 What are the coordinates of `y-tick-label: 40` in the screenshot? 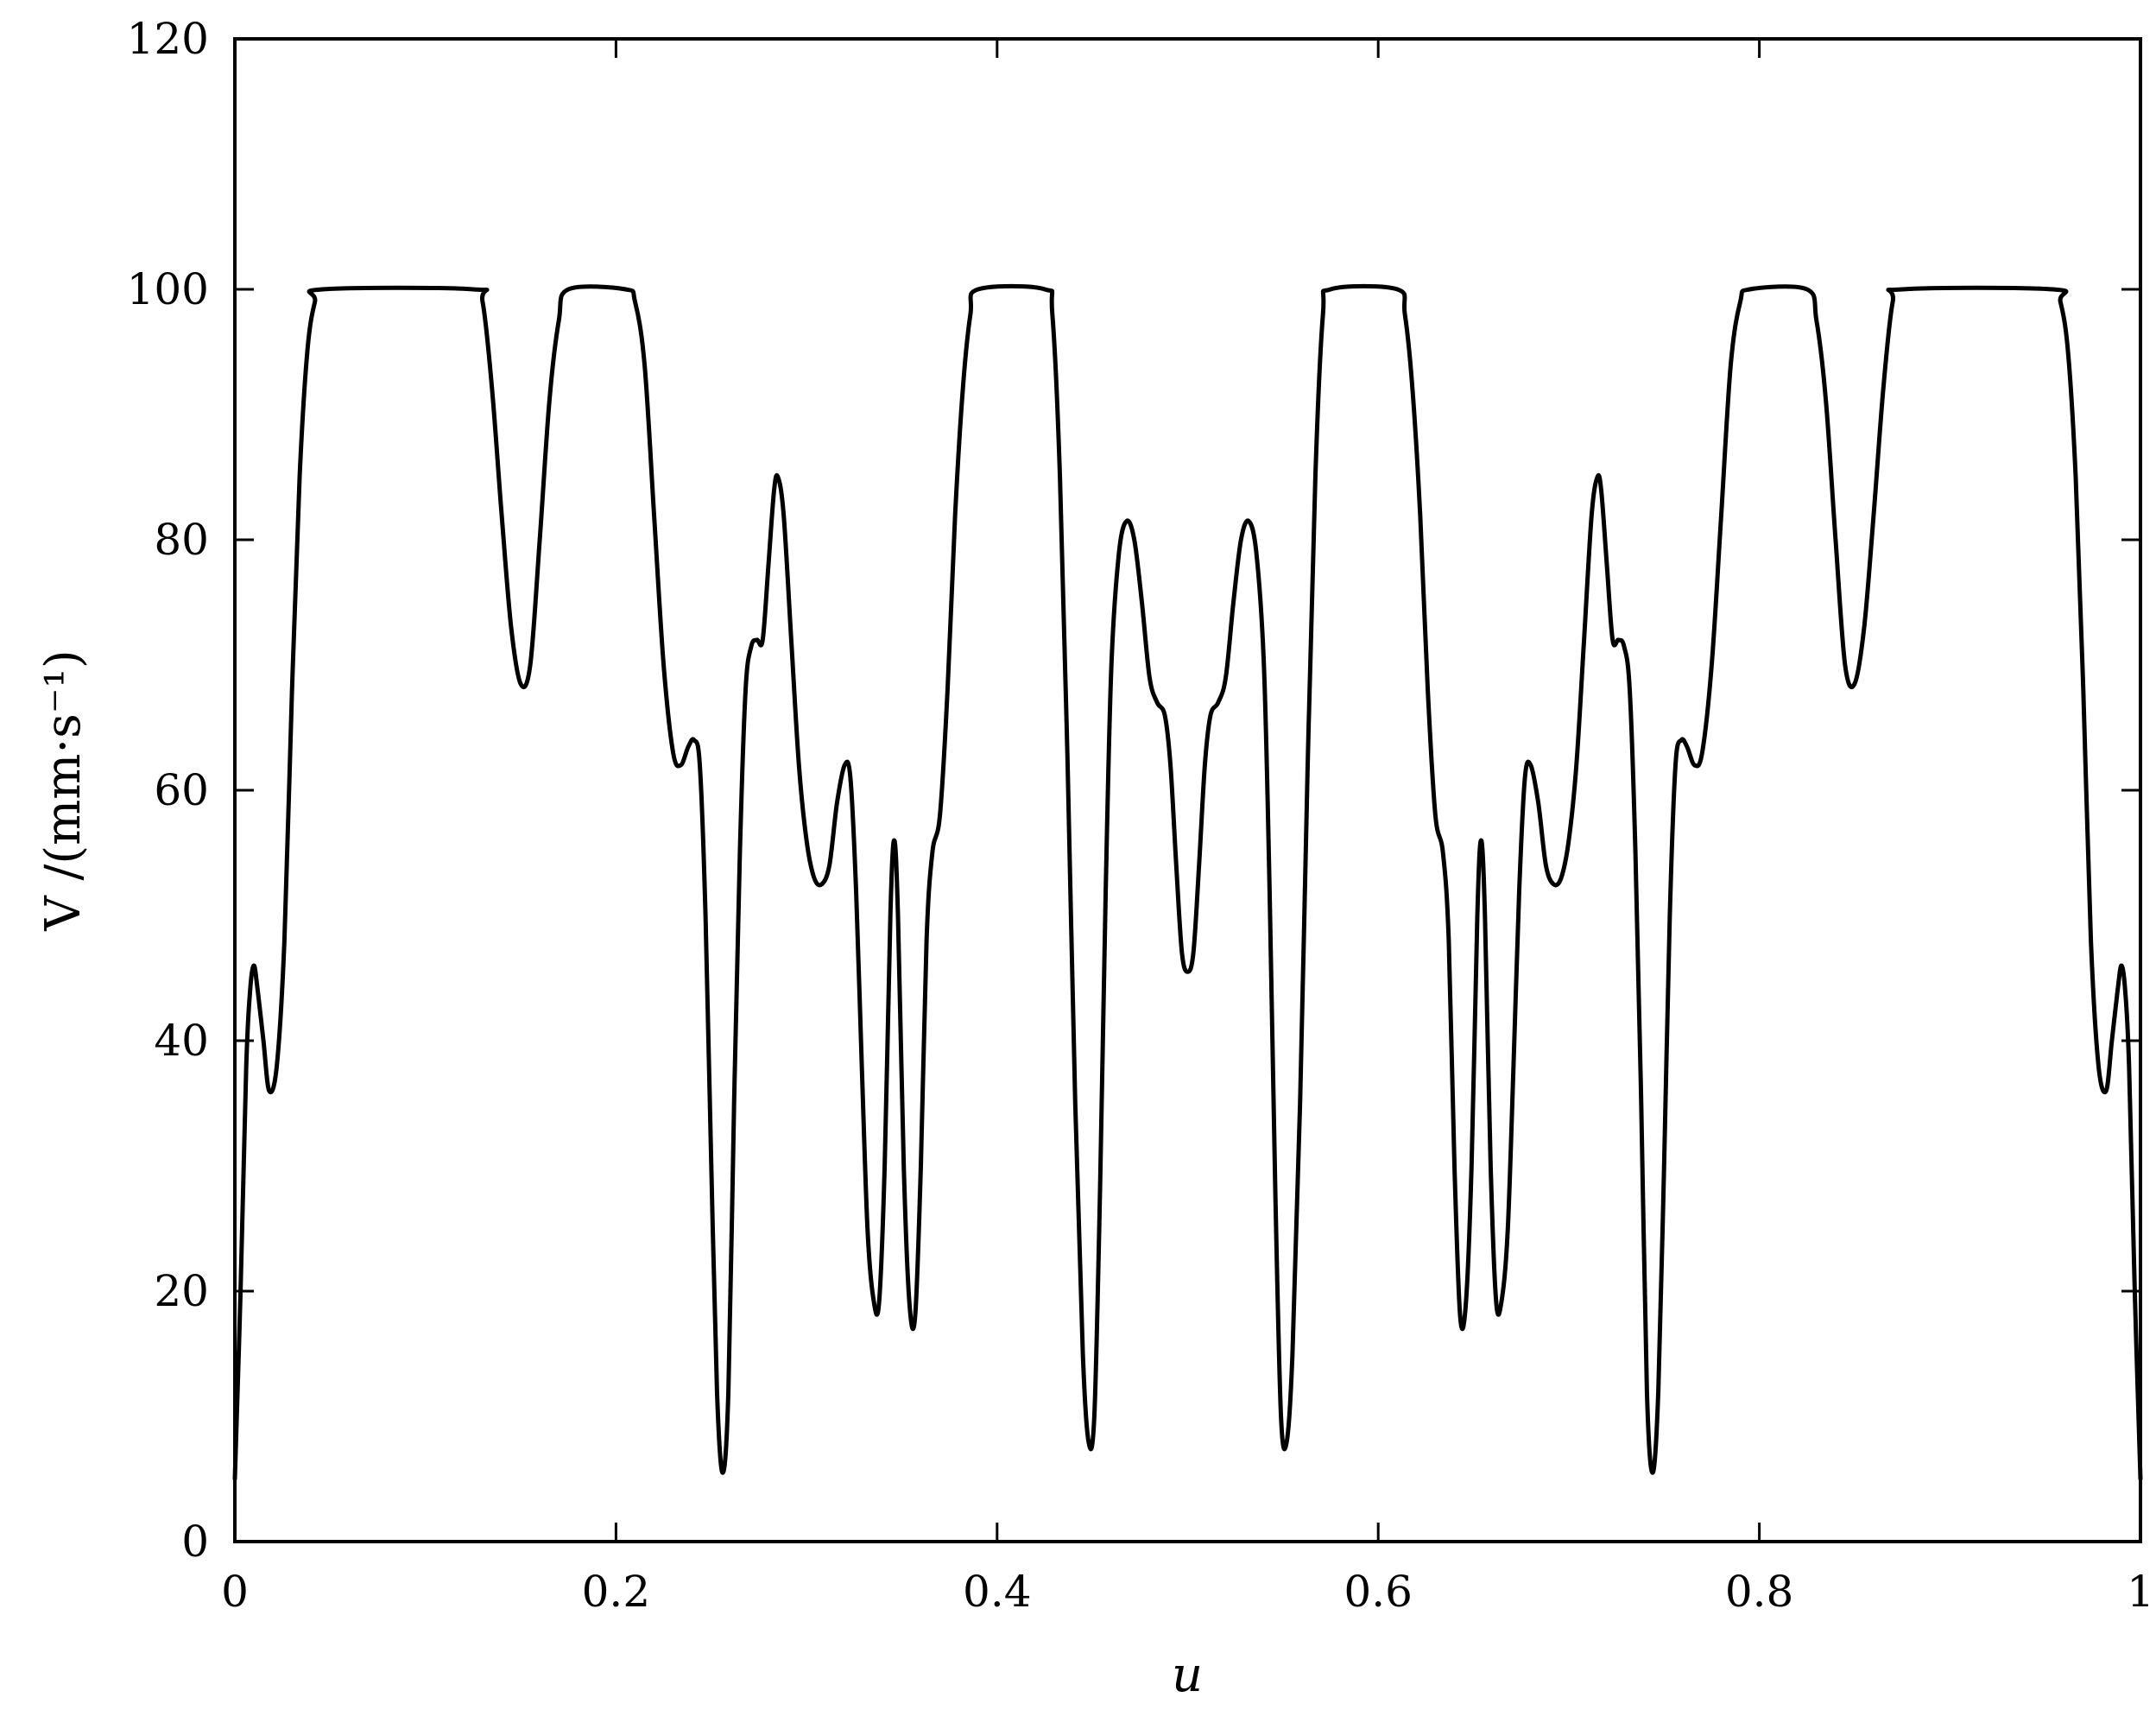 It's located at (182, 1041).